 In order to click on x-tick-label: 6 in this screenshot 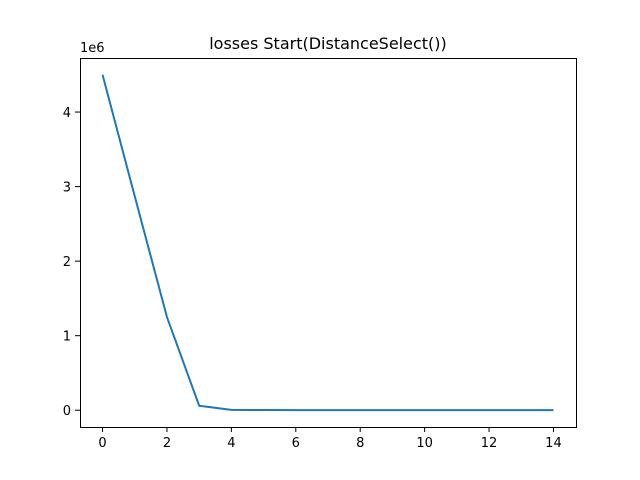, I will do `click(296, 443)`.